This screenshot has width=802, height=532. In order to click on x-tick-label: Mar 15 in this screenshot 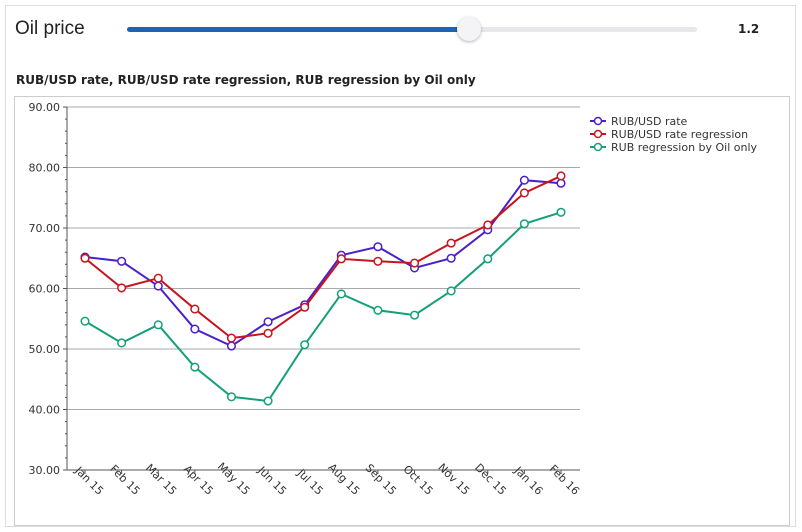, I will do `click(161, 479)`.